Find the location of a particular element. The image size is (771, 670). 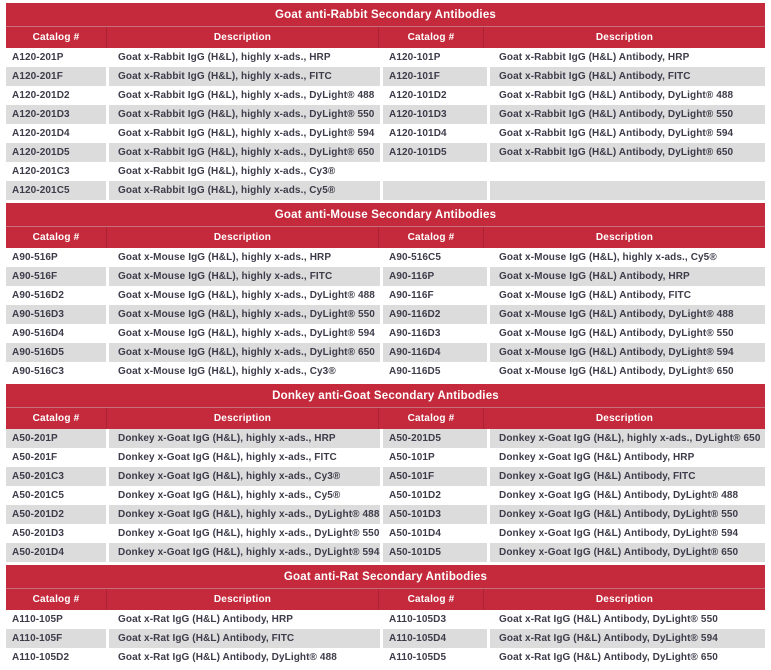

description-cell is located at coordinates (627, 190).